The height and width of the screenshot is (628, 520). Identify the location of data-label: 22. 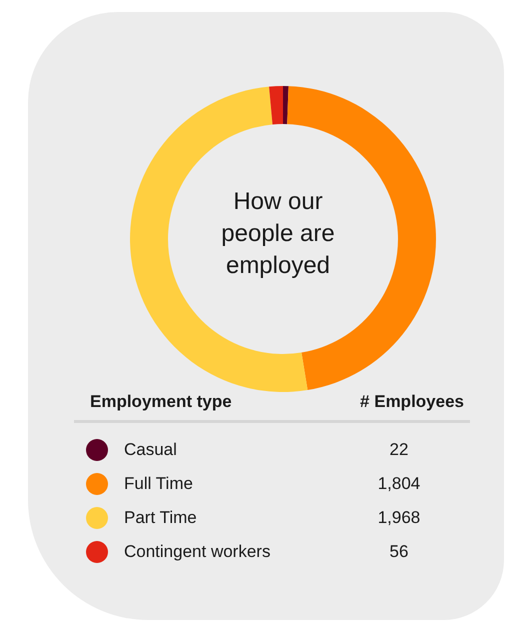
(399, 450).